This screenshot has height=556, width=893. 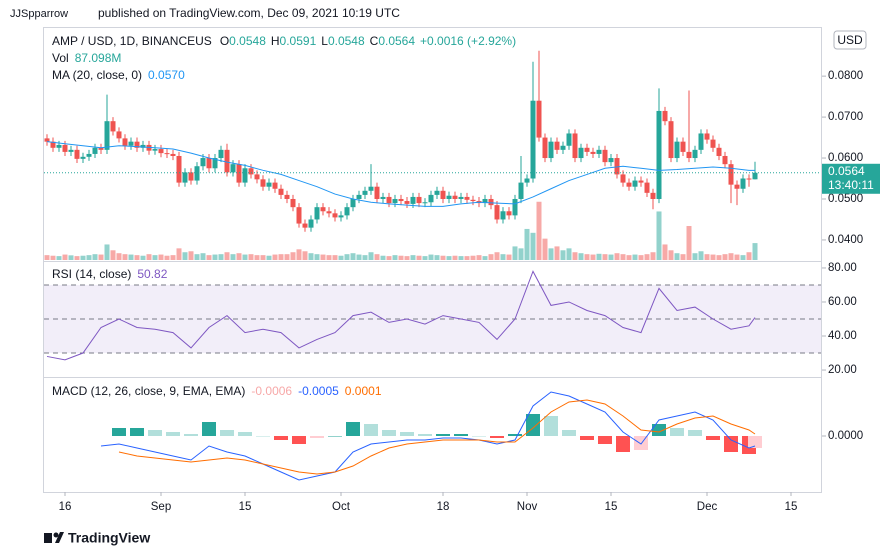 What do you see at coordinates (437, 437) in the screenshot?
I see `signal-line` at bounding box center [437, 437].